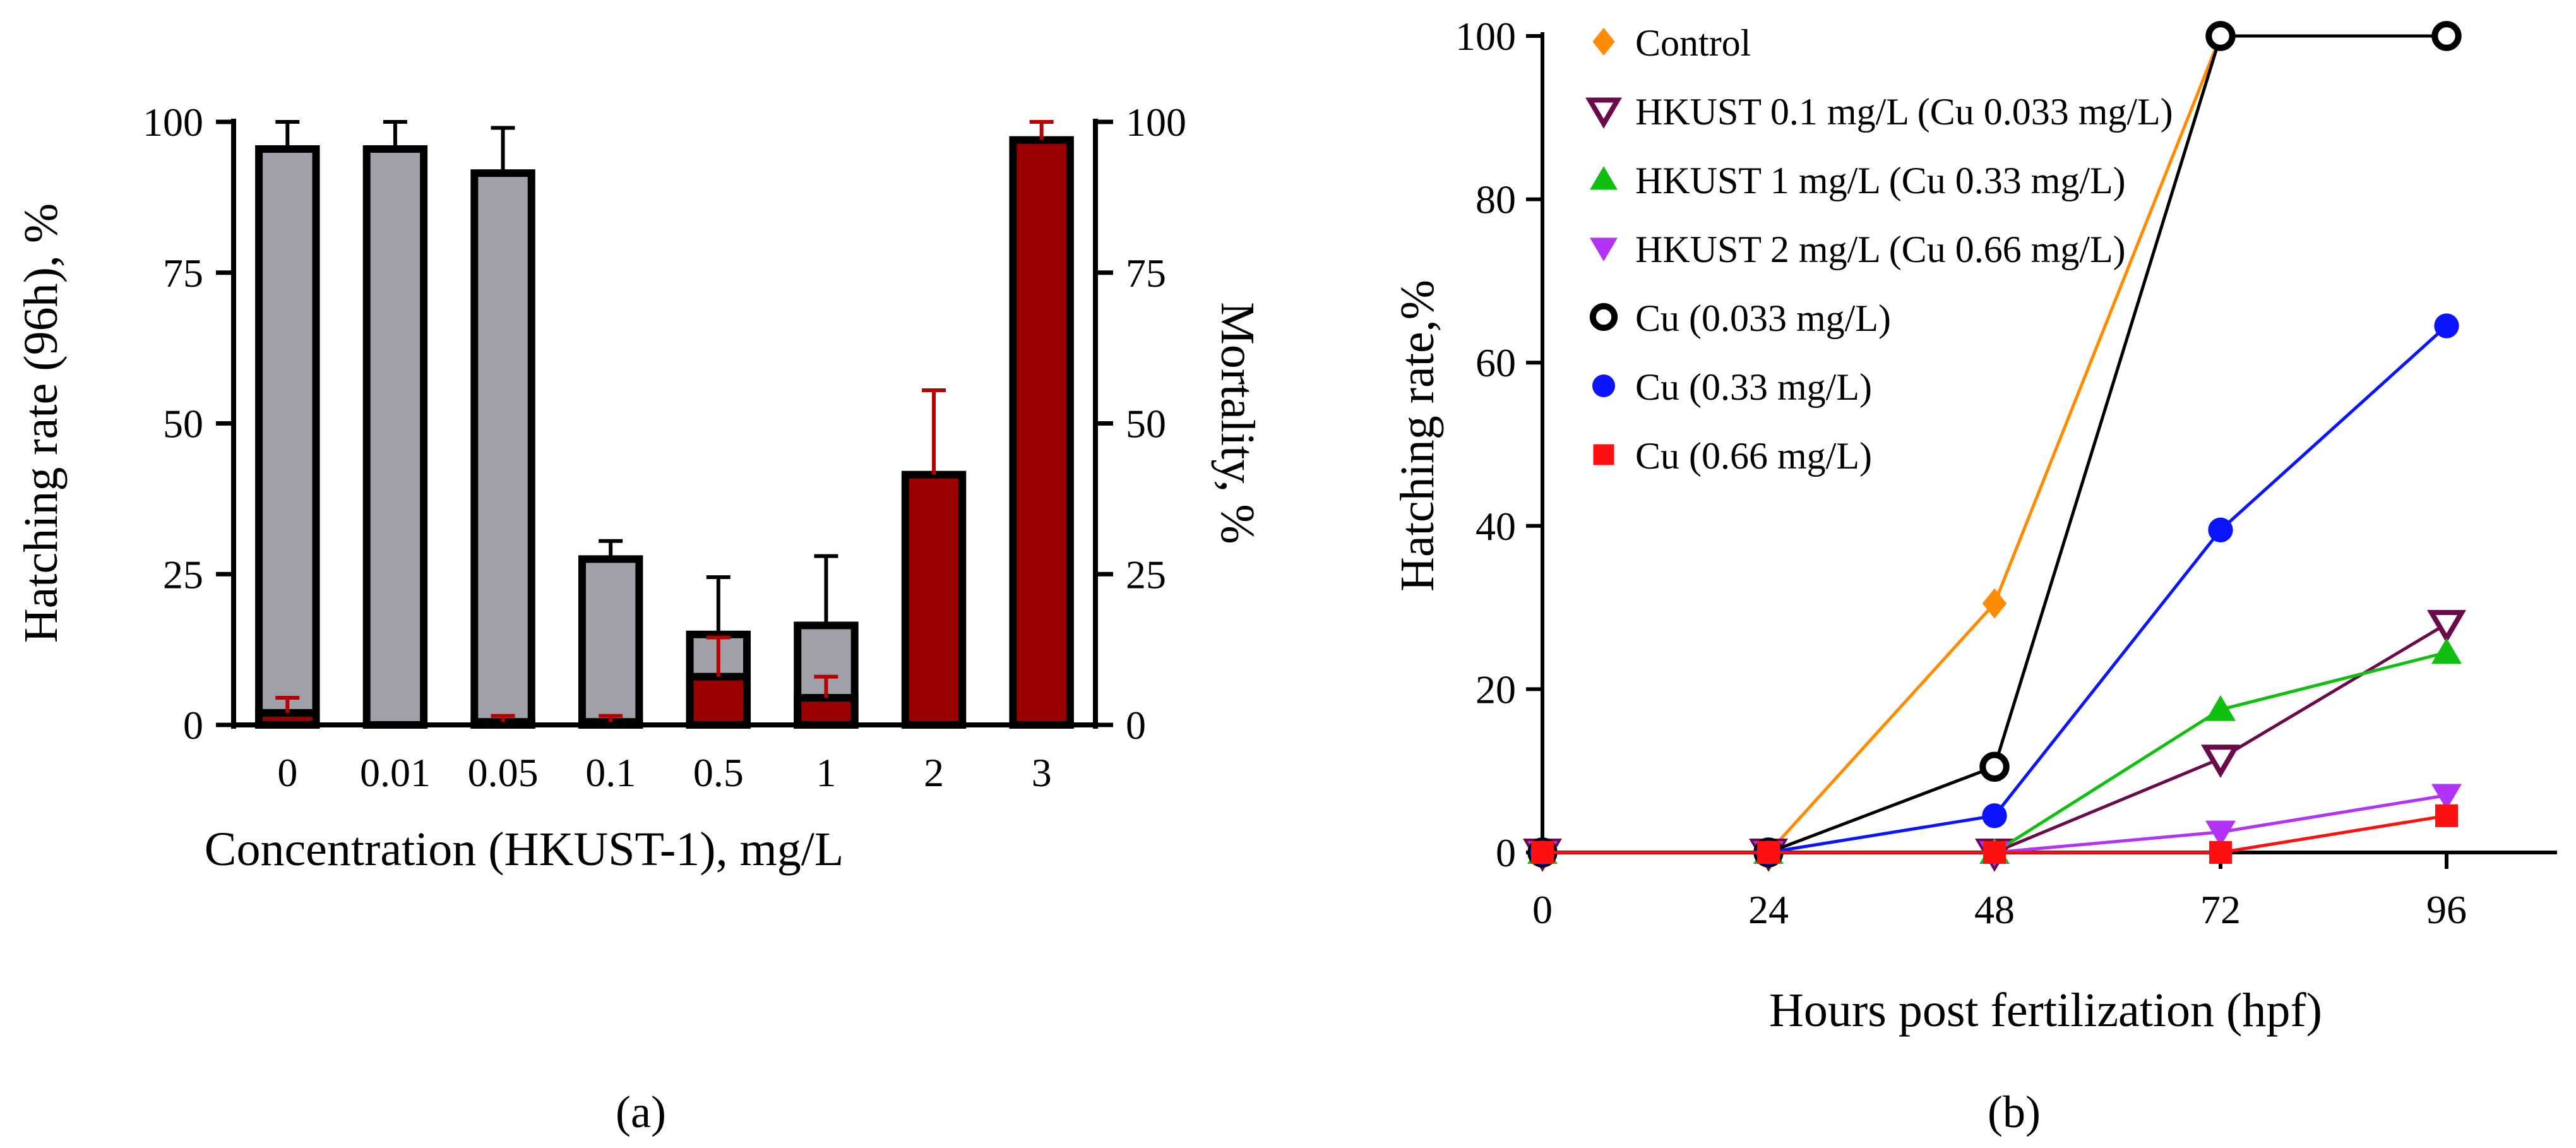  Describe the element at coordinates (1753, 456) in the screenshot. I see `legend-label: Cu (0.66 mg/L)` at that location.